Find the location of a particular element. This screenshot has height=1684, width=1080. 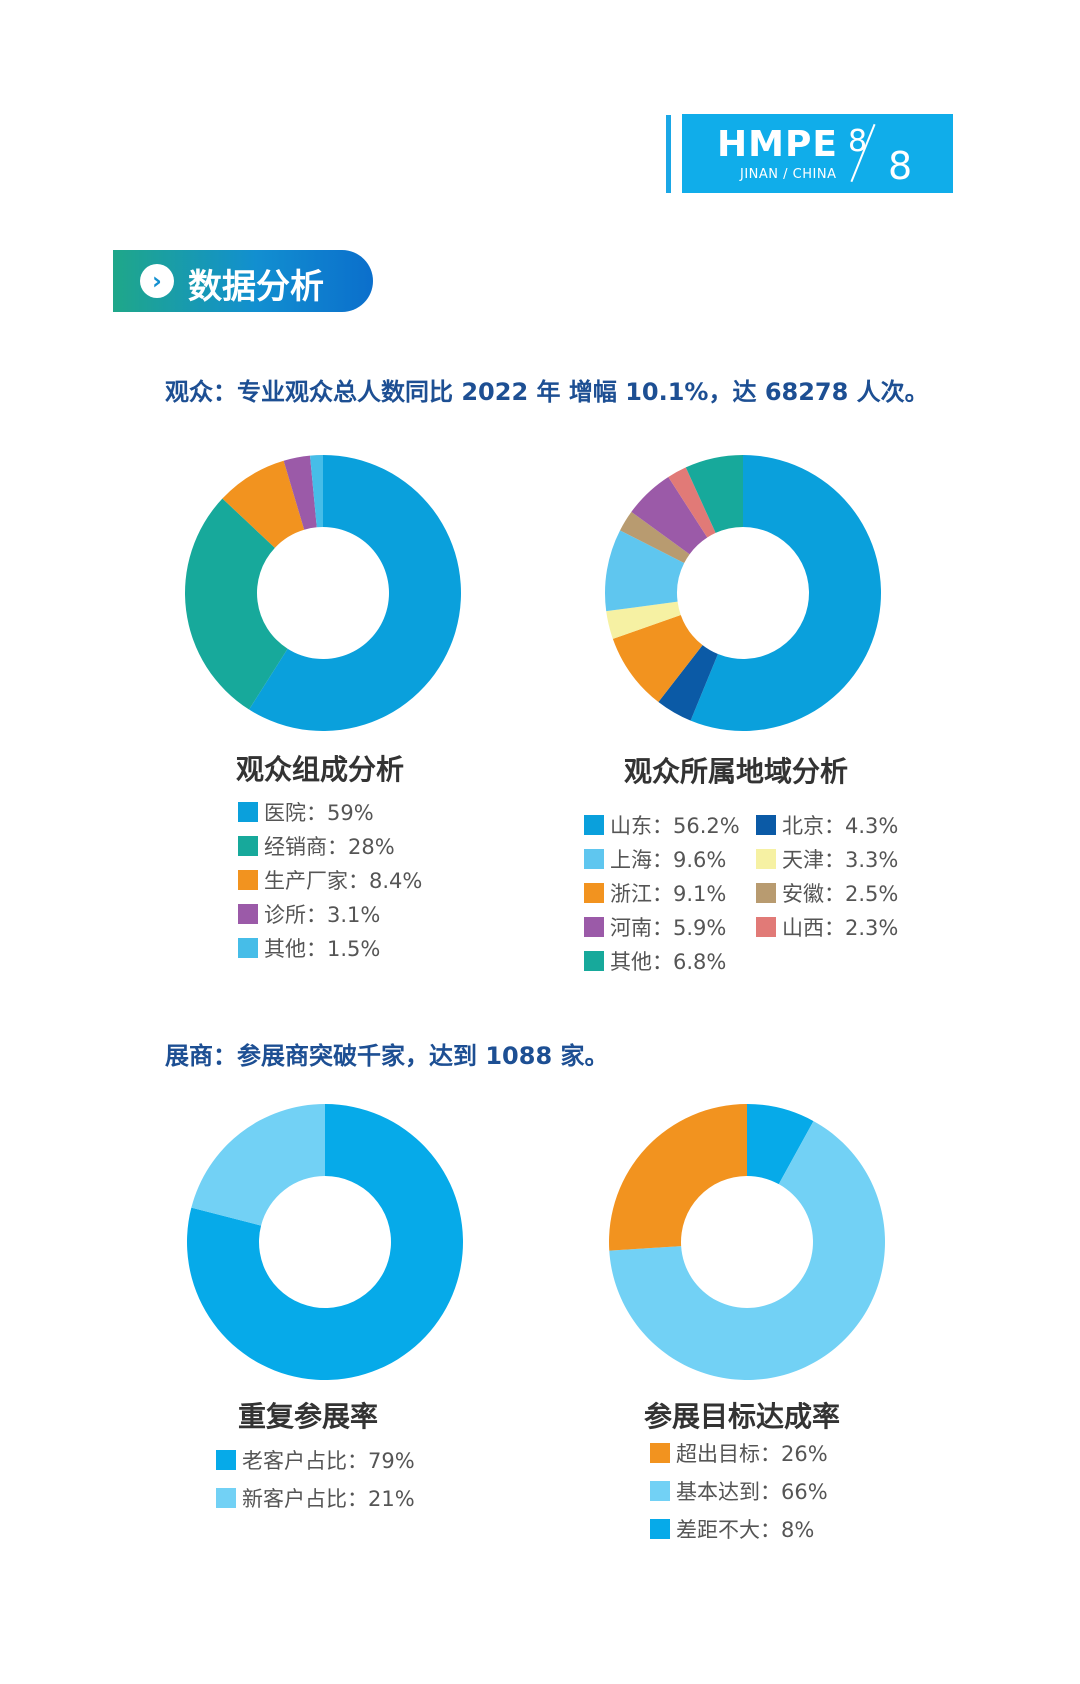

donut-slice-新客户占比 is located at coordinates (258, 1165).